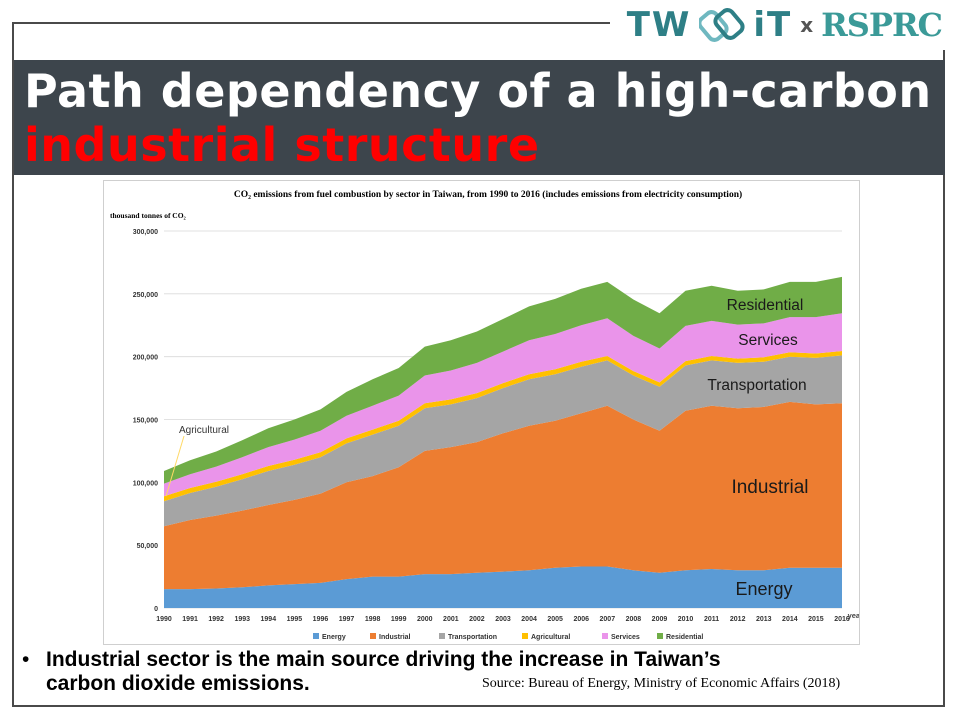 The image size is (960, 720). Describe the element at coordinates (525, 636) in the screenshot. I see `legend-swatch-agricultural` at that location.